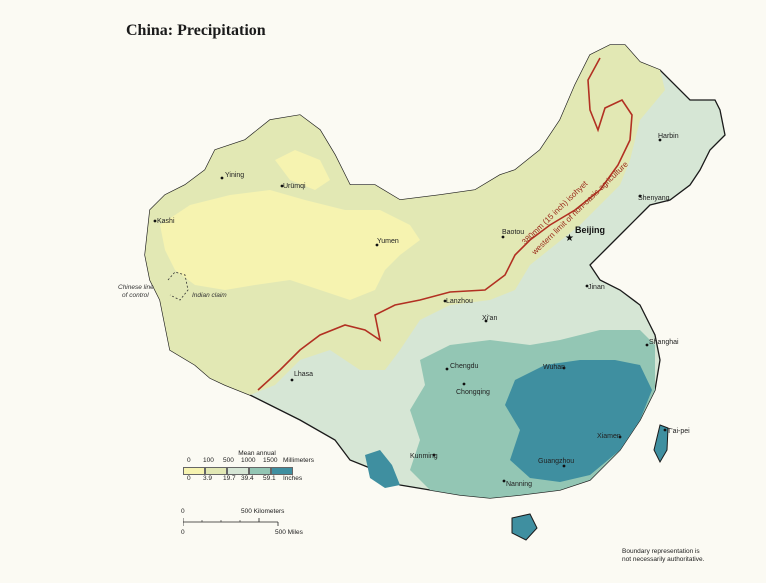 This screenshot has height=583, width=766. Describe the element at coordinates (665, 430) in the screenshot. I see `city-dot-taipei` at that location.